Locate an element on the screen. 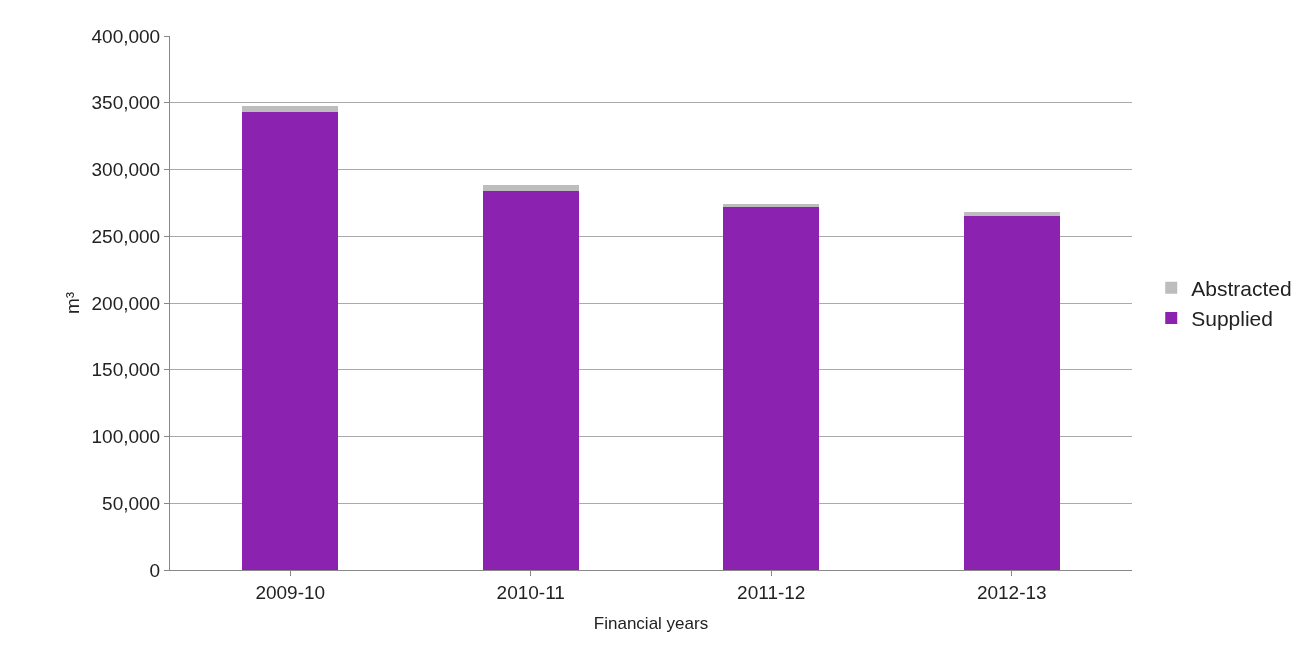  x-tick-label: 2010-11 is located at coordinates (530, 592).